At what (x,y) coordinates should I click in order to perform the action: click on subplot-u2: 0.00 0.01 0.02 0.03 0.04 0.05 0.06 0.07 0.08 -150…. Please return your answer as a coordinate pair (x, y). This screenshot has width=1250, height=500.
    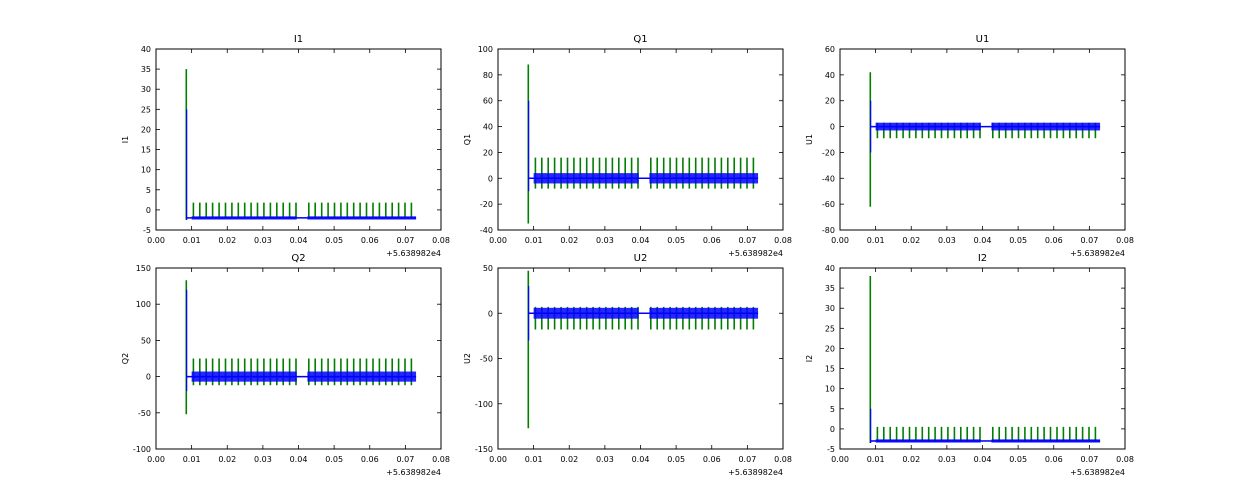
    Looking at the image, I should click on (627, 365).